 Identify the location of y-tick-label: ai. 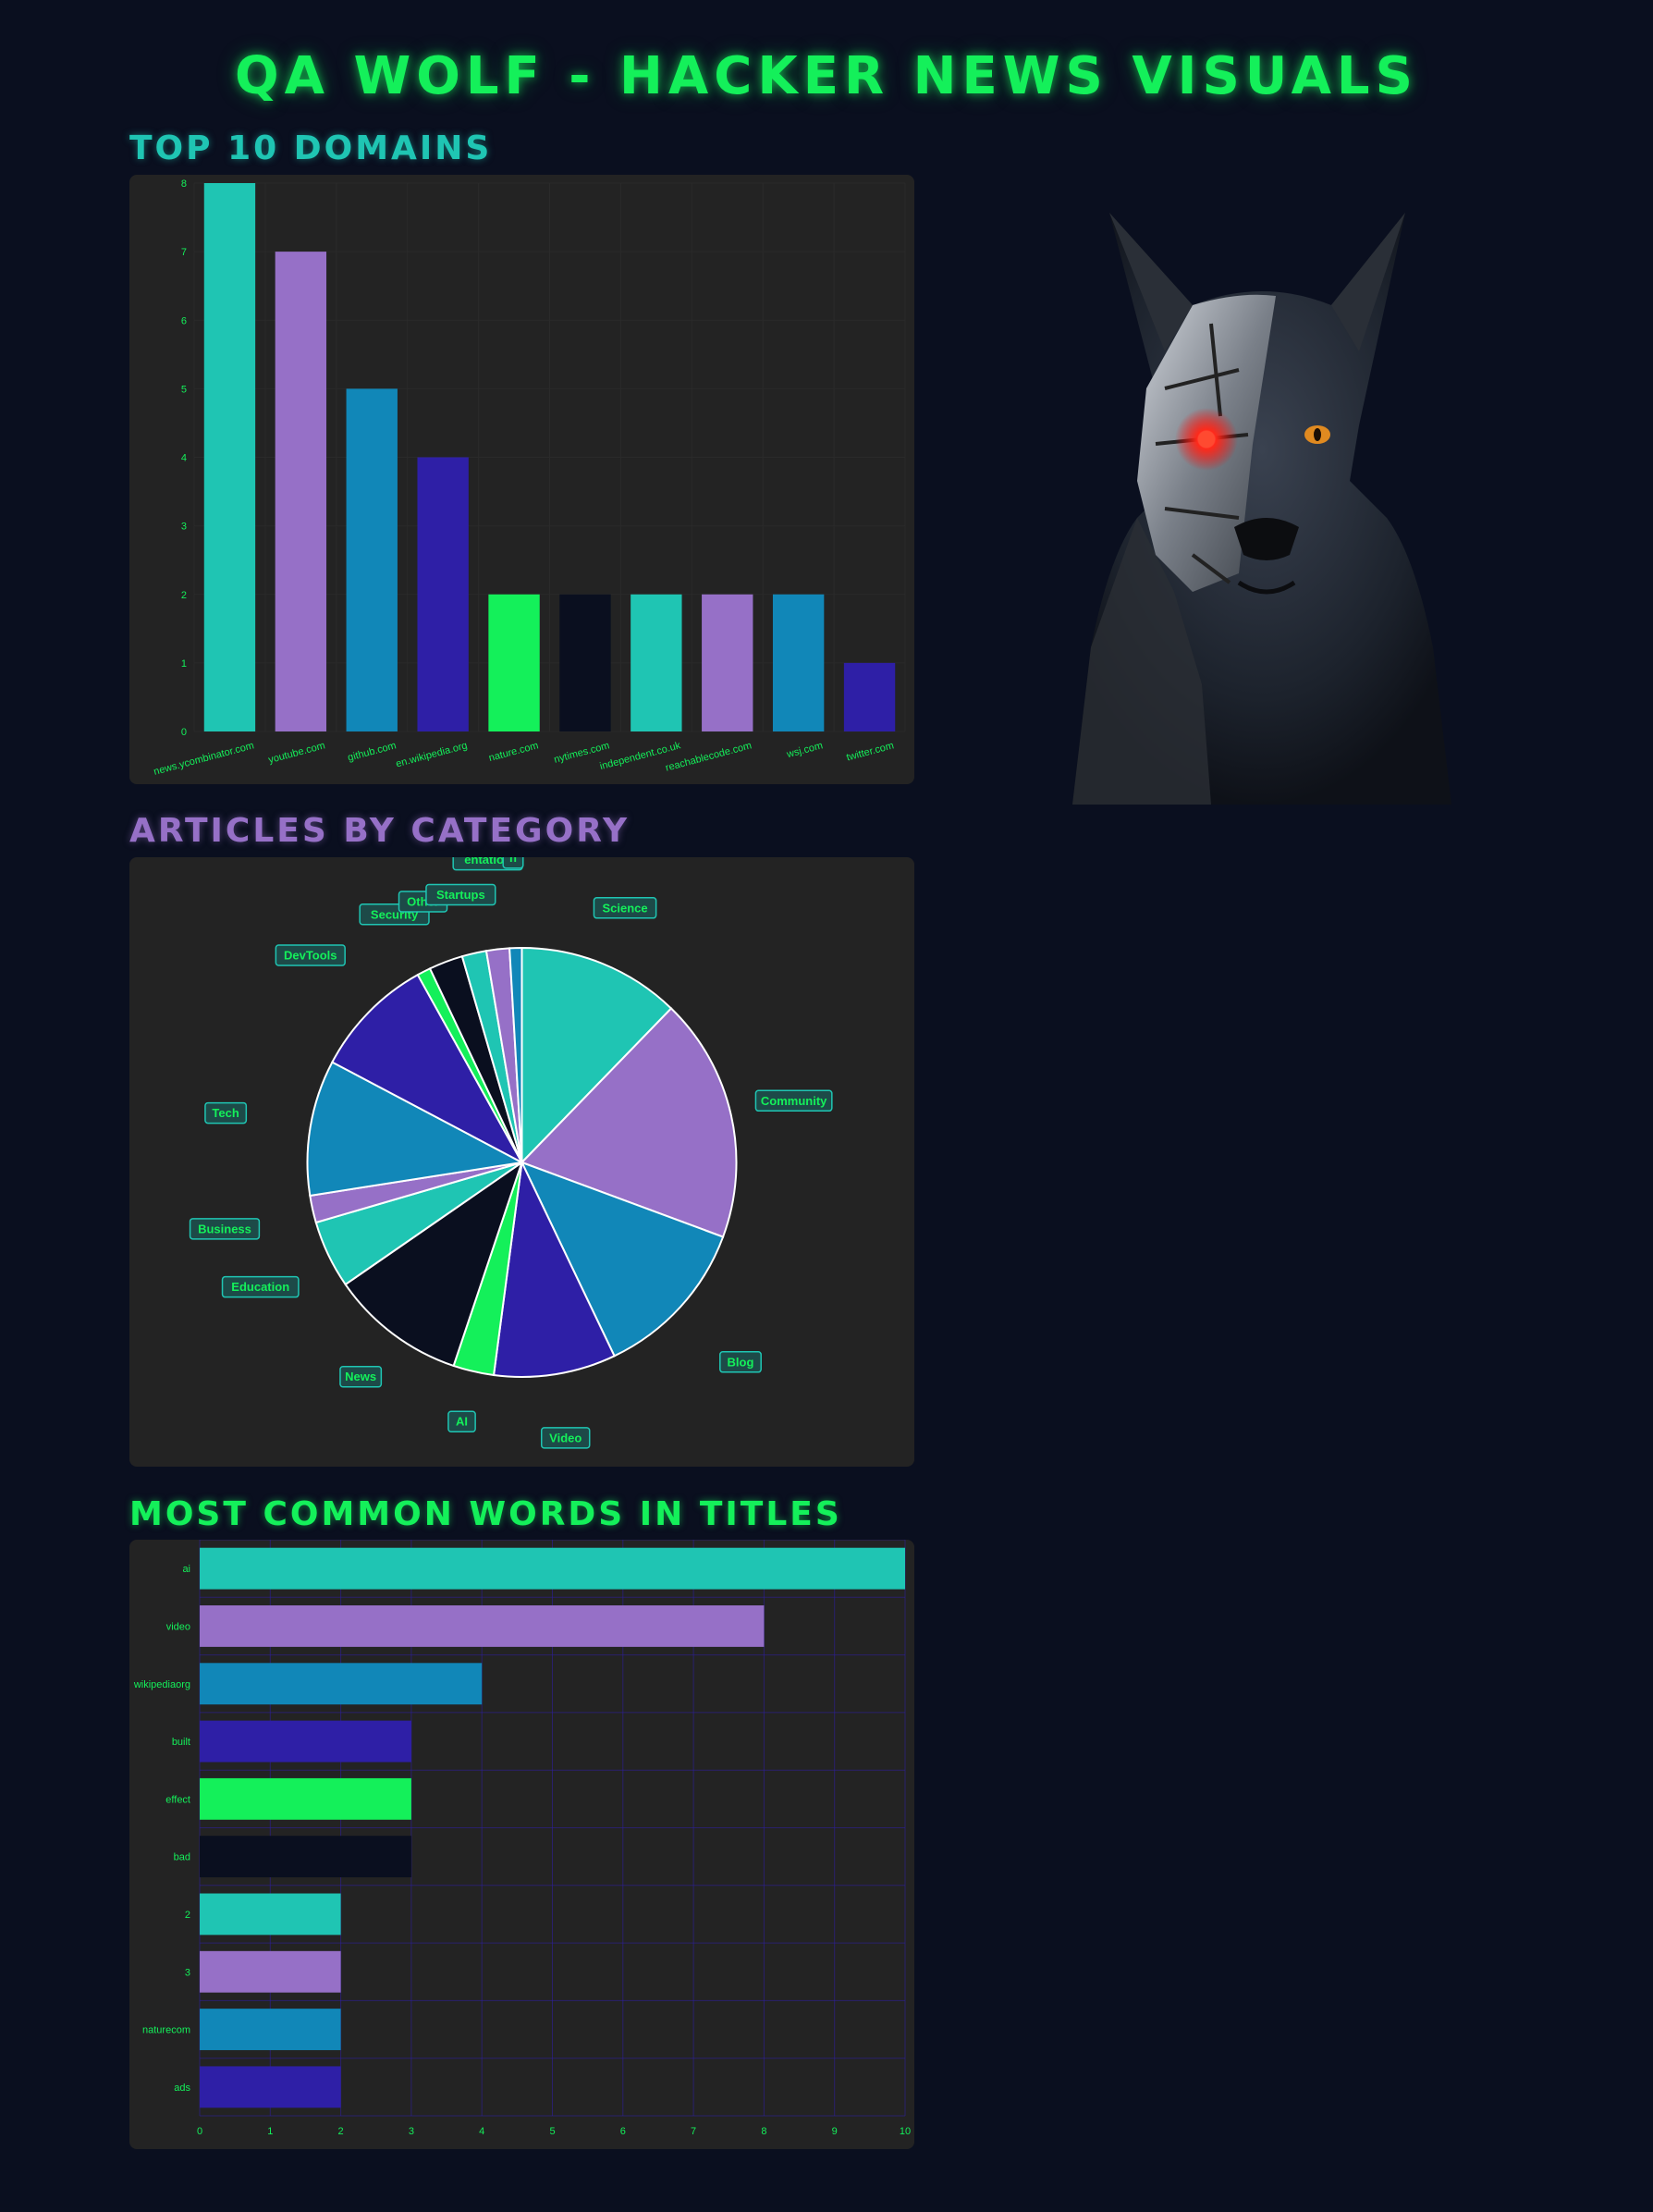
(186, 1570).